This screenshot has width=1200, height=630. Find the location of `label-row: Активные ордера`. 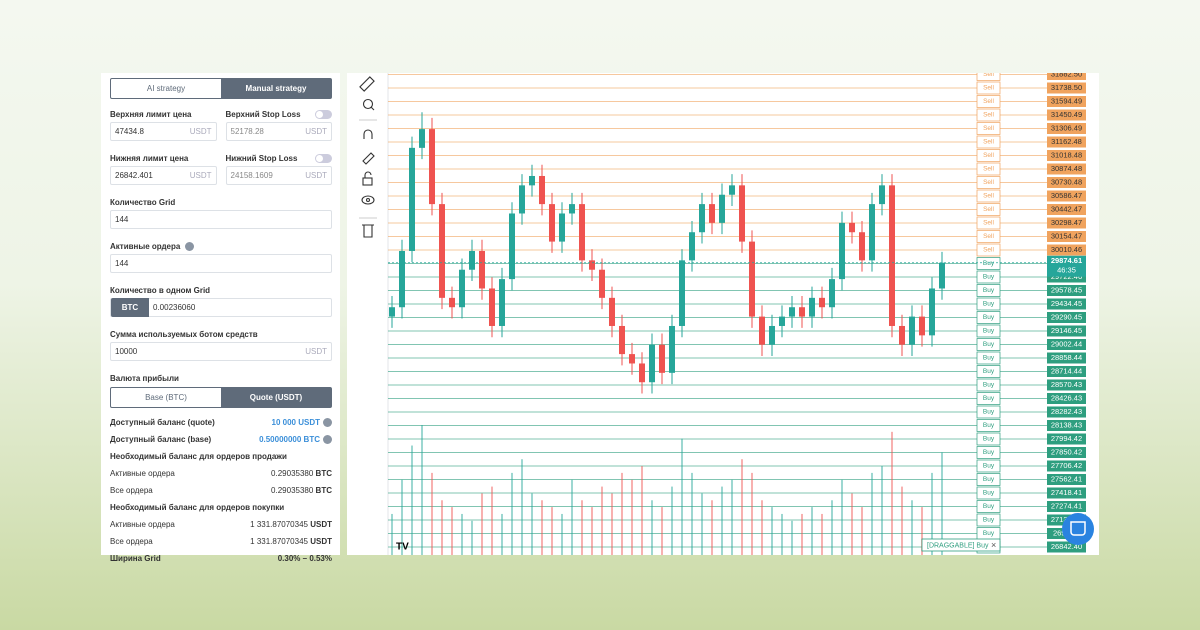

label-row: Активные ордера is located at coordinates (221, 246).